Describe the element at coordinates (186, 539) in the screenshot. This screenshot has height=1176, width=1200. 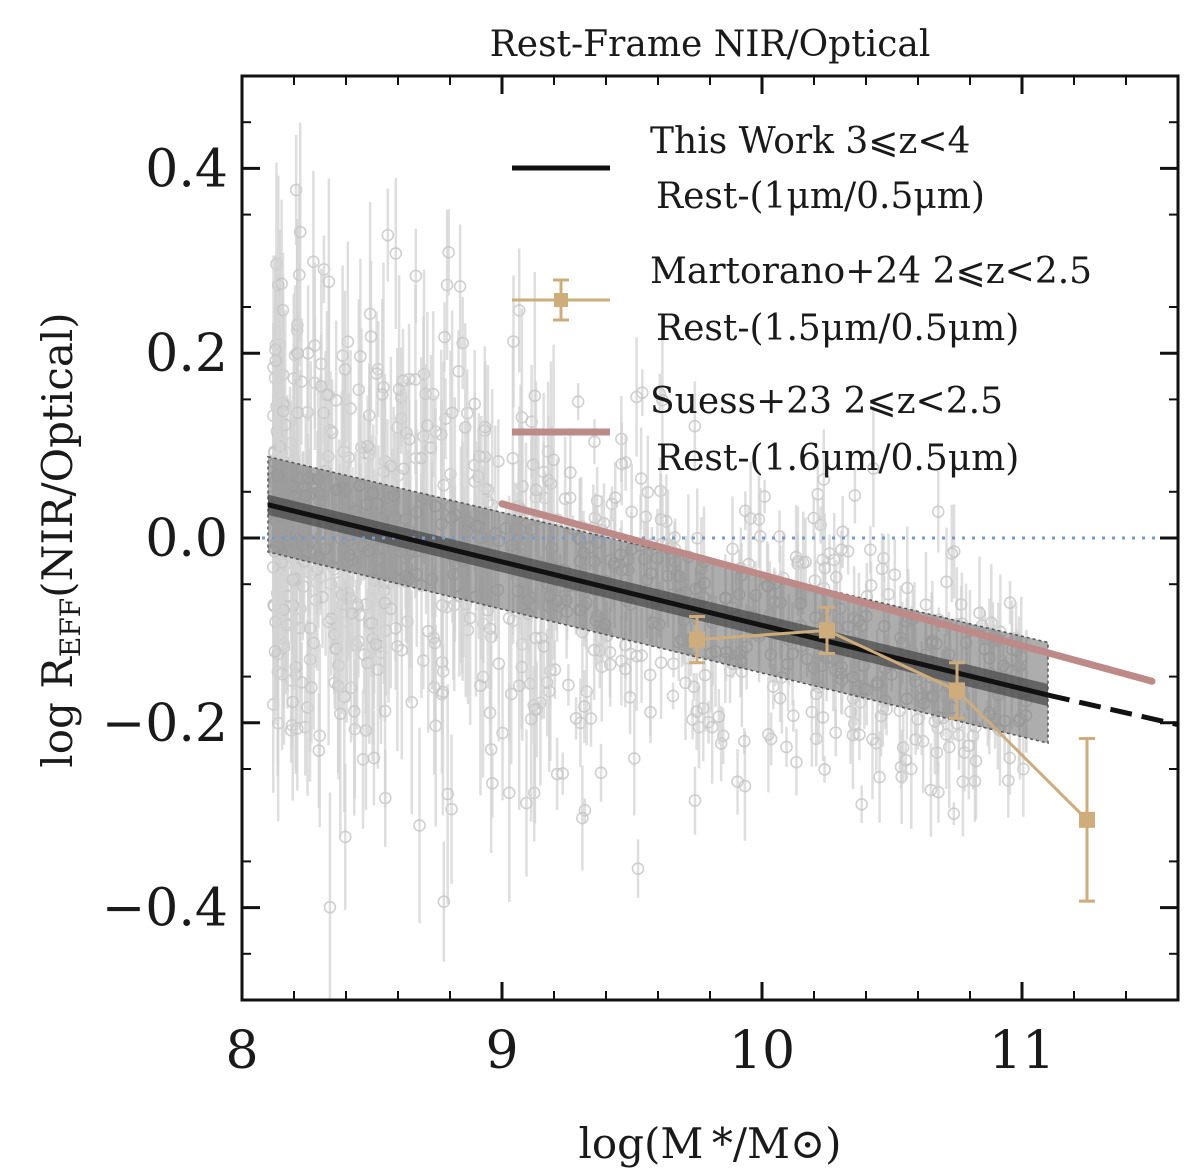
I see `y-tick-label: 0.0` at that location.